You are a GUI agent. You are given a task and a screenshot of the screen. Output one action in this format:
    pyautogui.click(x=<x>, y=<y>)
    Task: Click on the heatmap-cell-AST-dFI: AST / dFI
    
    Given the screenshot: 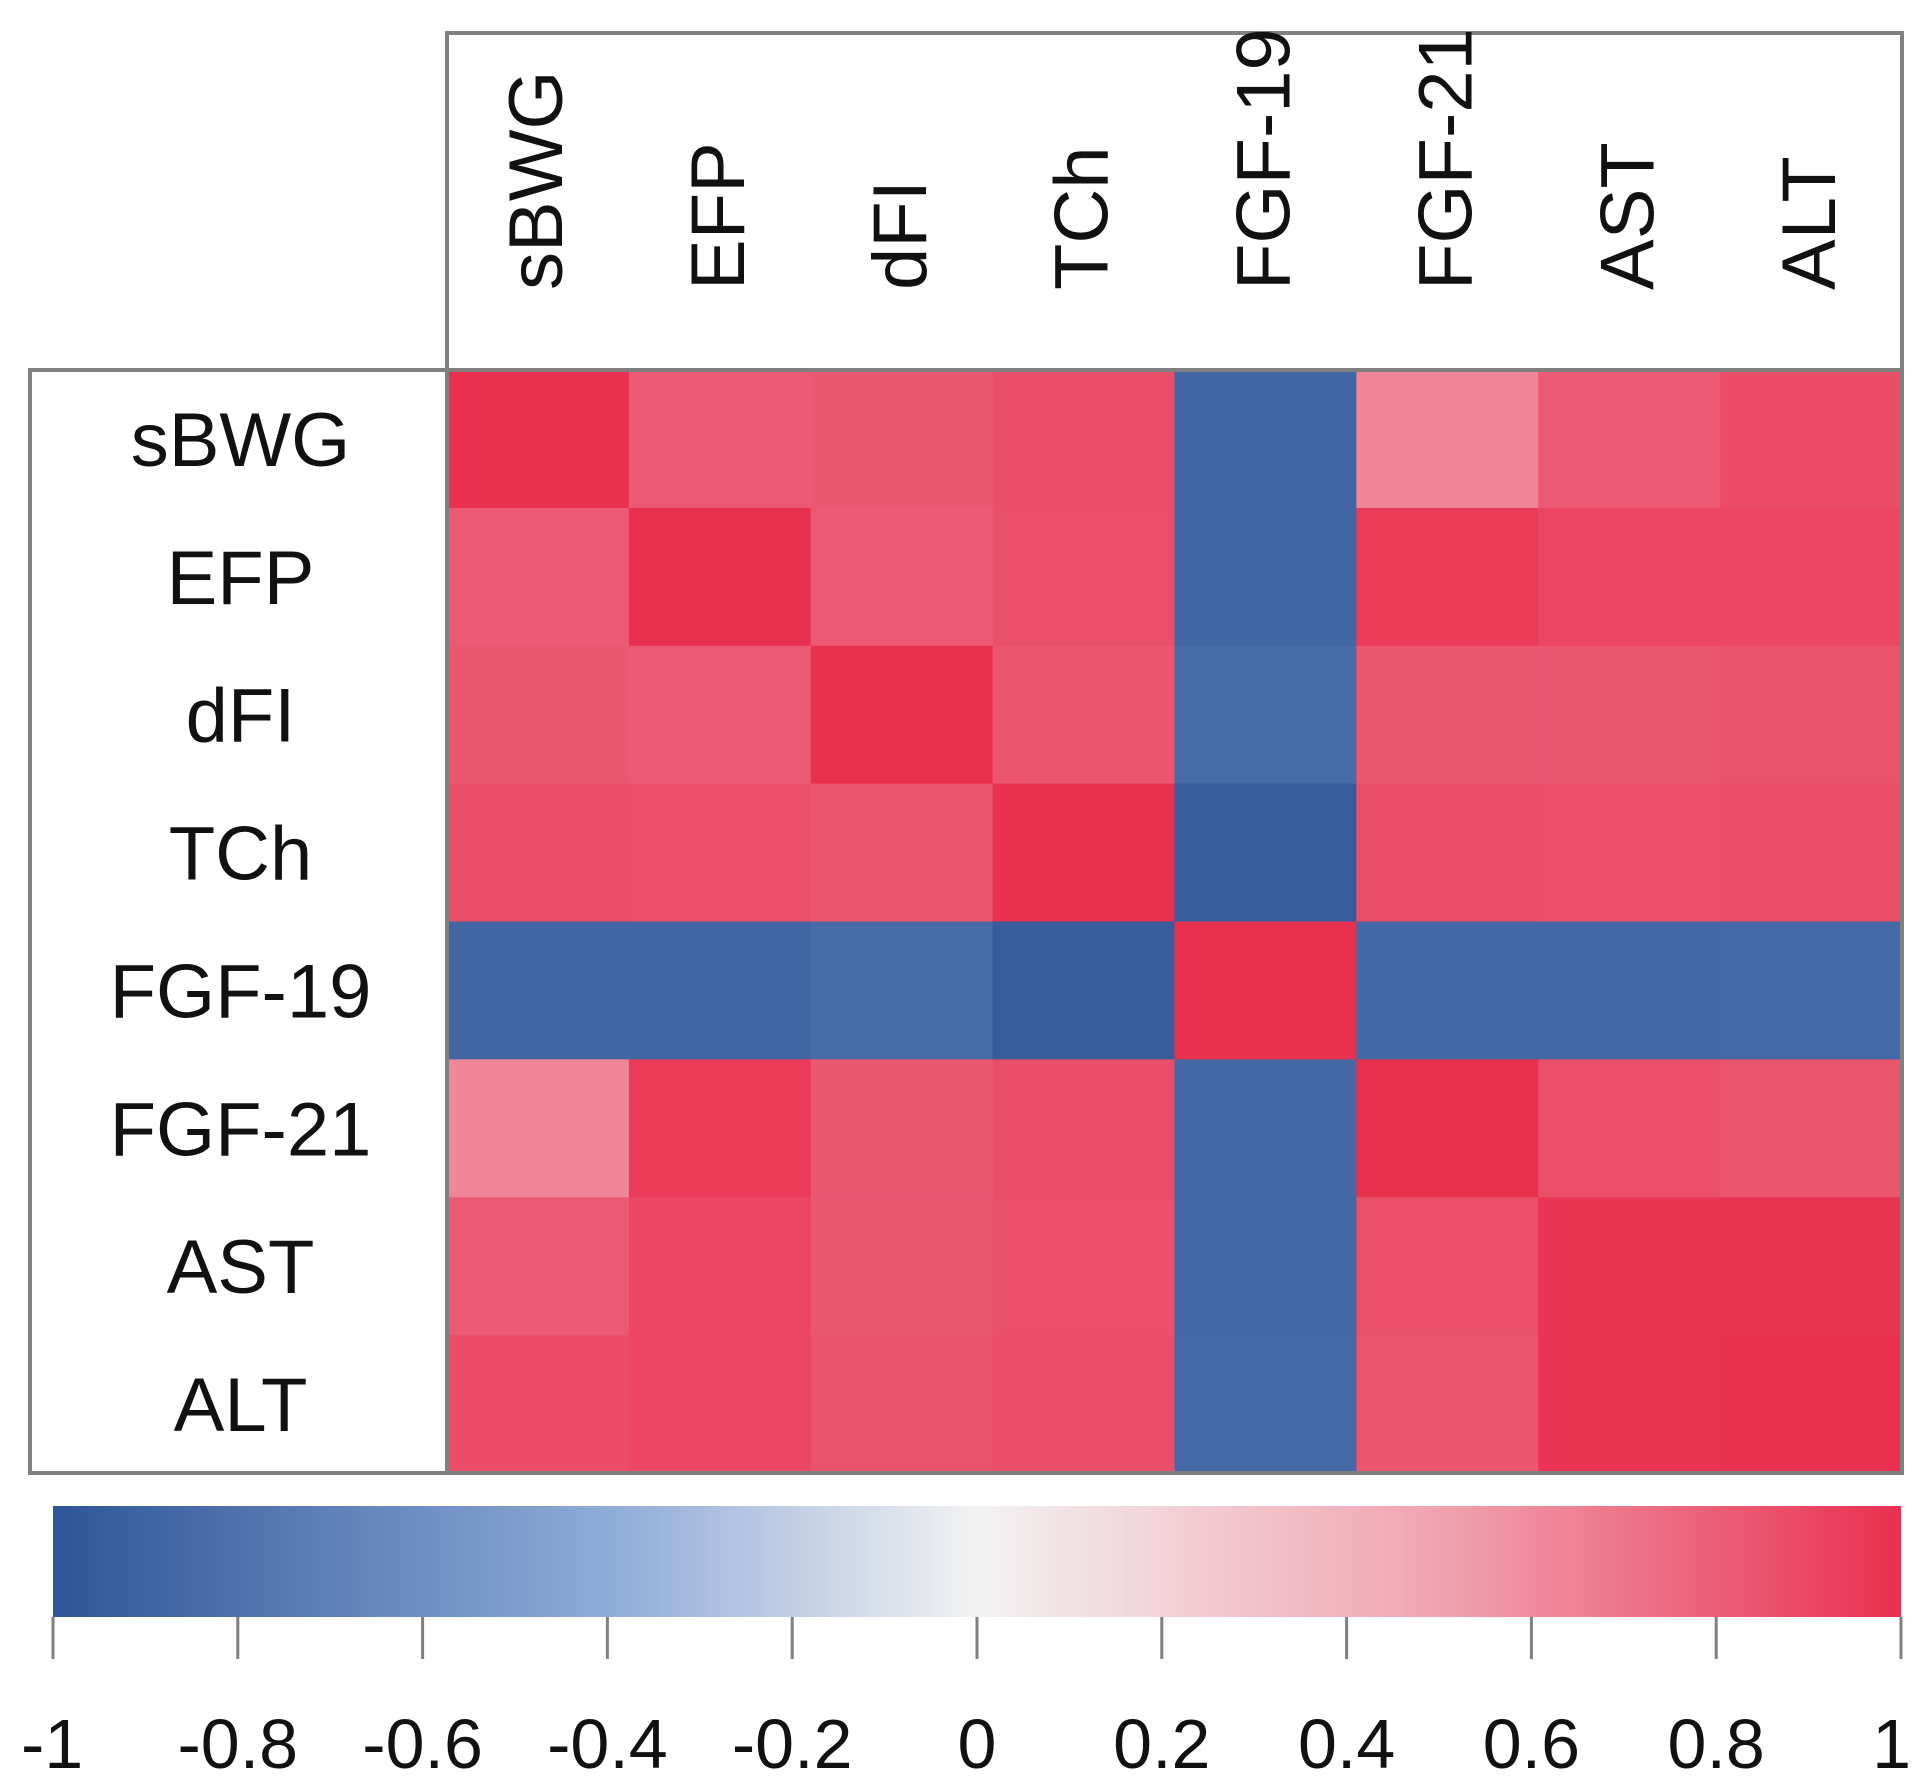 What is the action you would take?
    pyautogui.click(x=902, y=1266)
    